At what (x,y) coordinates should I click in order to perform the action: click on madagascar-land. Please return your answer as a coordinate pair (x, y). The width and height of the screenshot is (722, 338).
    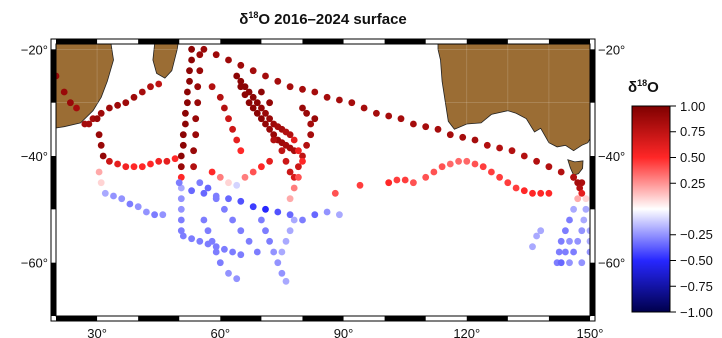
    Looking at the image, I should click on (165, 61).